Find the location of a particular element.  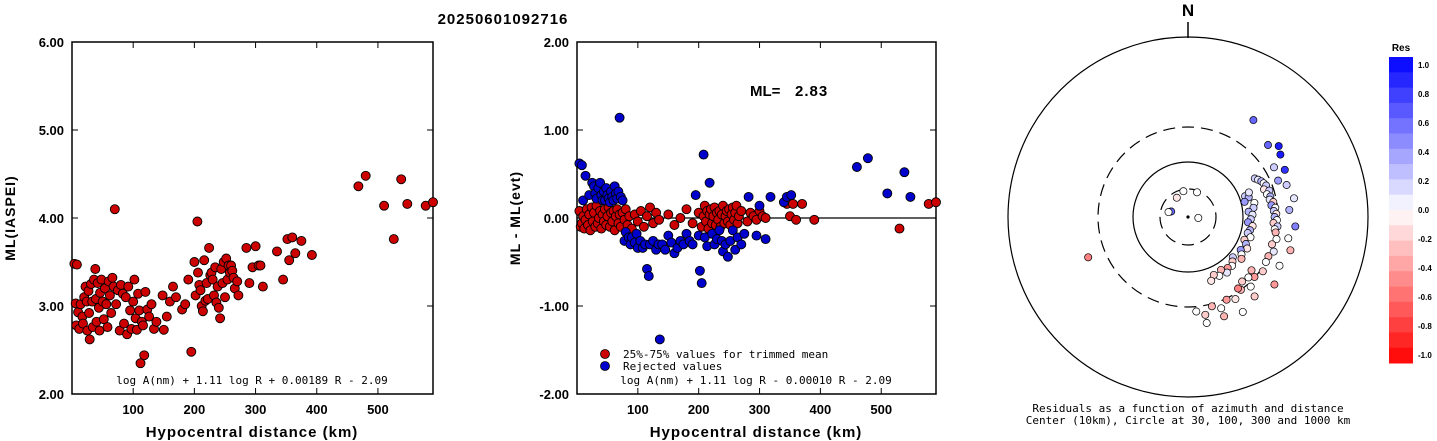

colorbar-tick-label: 0.0 is located at coordinates (1424, 210).